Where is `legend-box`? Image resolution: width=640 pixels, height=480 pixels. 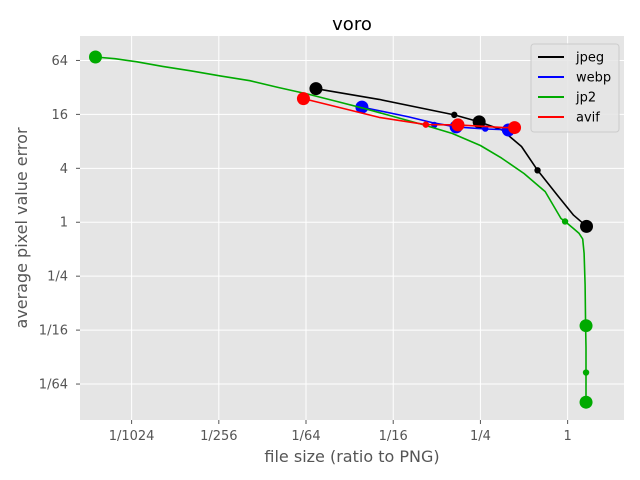
legend-box is located at coordinates (575, 88).